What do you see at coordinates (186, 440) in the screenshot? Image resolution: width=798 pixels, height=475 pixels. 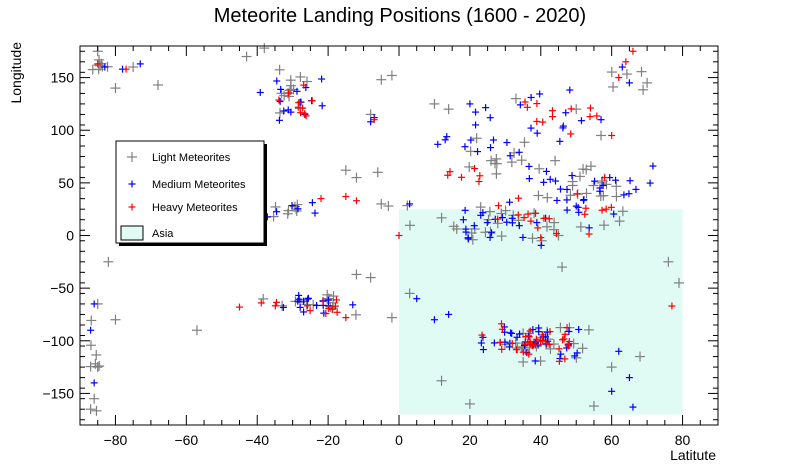 I see `x-tick-label: −60` at bounding box center [186, 440].